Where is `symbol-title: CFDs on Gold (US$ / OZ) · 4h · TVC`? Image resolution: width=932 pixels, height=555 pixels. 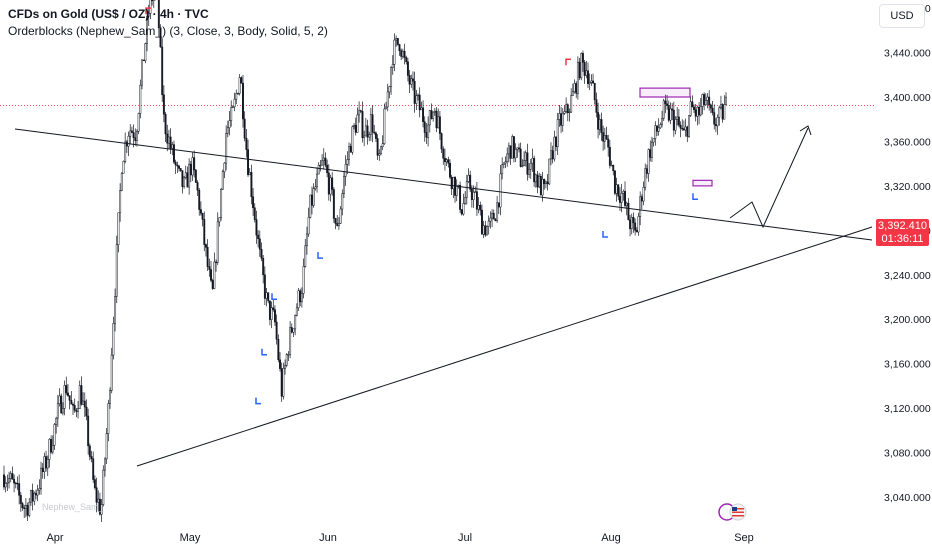 symbol-title: CFDs on Gold (US$ / OZ) · 4h · TVC is located at coordinates (168, 14).